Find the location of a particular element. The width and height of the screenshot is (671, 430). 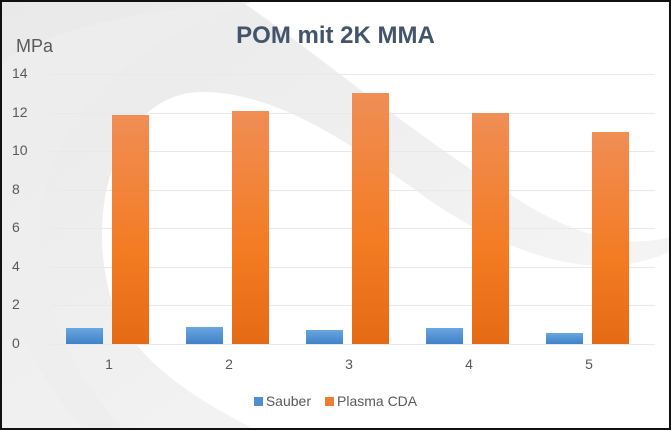

chart-title: POM mit 2K MMA is located at coordinates (335, 35).